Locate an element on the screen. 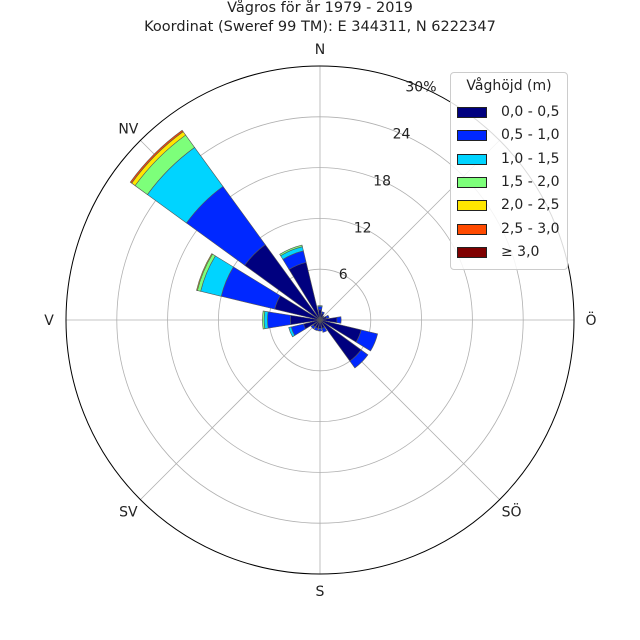 Image resolution: width=640 pixels, height=640 pixels. legend-label: 0,5 - 1,0 is located at coordinates (530, 135).